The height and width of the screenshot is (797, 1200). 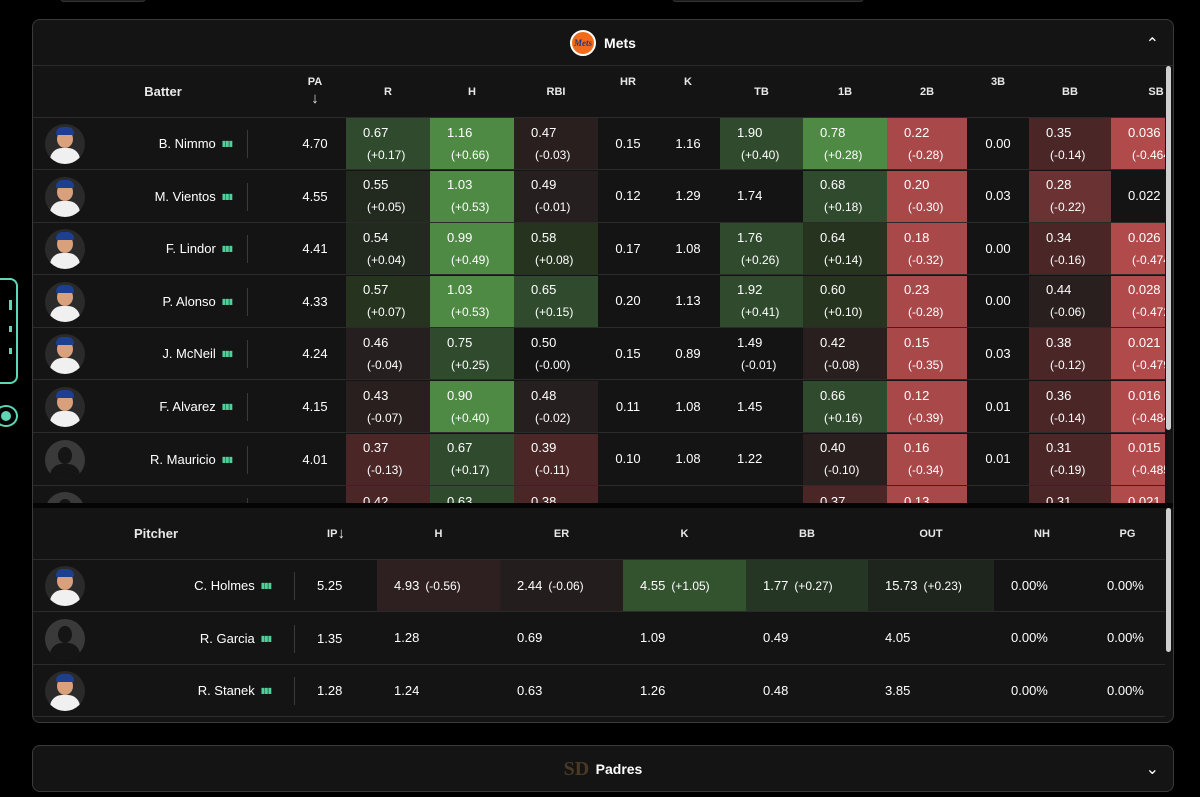 I want to click on ip-header: IP ↓, so click(x=336, y=533).